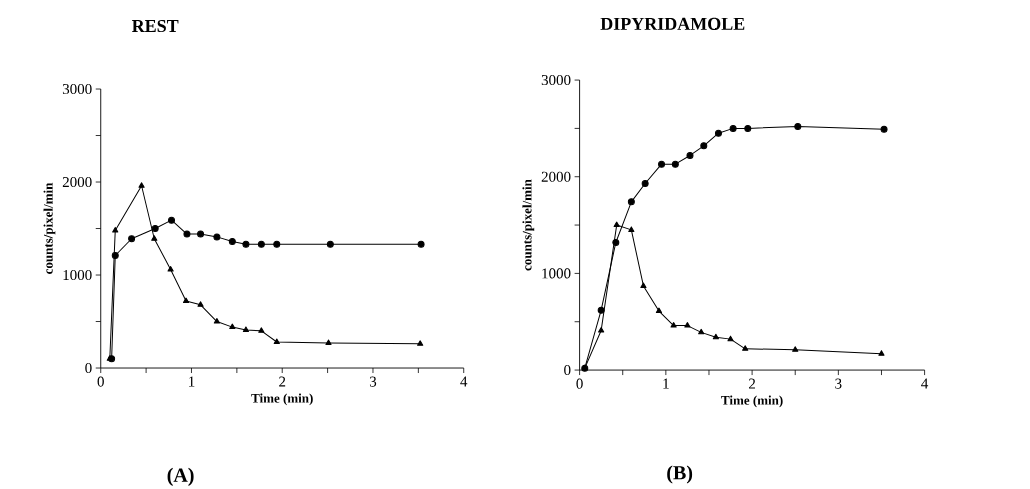  Describe the element at coordinates (680, 474) in the screenshot. I see `text: (B)` at that location.